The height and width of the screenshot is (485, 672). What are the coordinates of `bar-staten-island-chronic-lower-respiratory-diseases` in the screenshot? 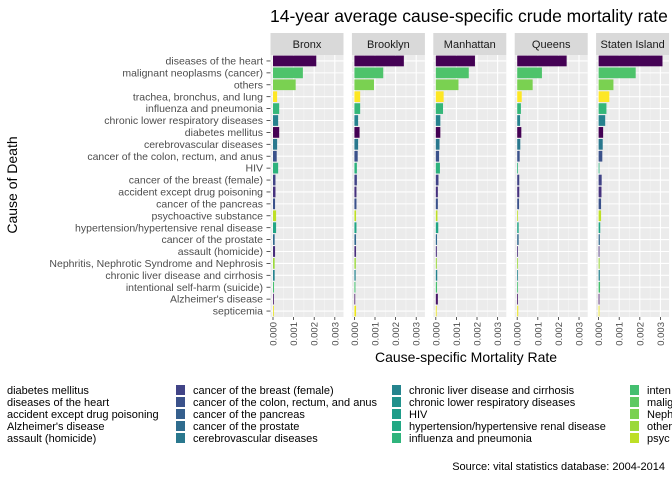 It's located at (602, 120).